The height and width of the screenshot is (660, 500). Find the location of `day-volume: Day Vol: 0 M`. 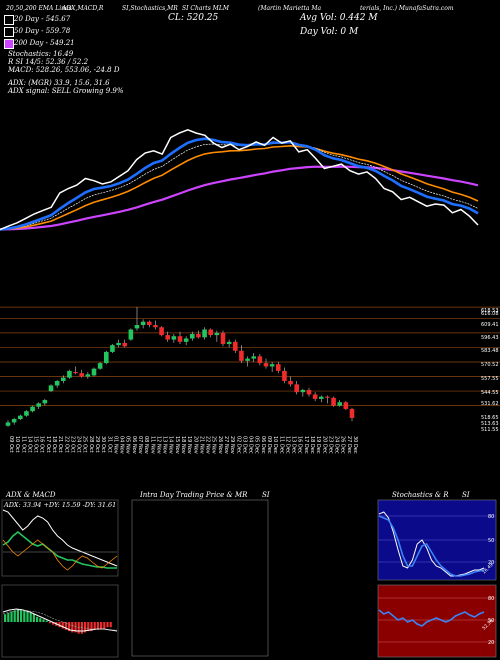

day-volume: Day Vol: 0 M is located at coordinates (329, 32).